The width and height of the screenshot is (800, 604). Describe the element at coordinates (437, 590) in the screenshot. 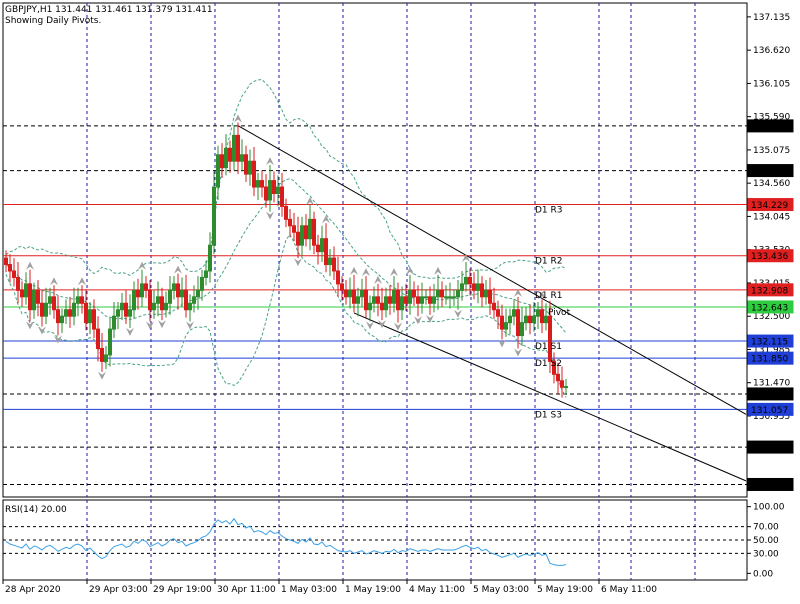

I see `time-tick-label: 4 May 11:00` at that location.